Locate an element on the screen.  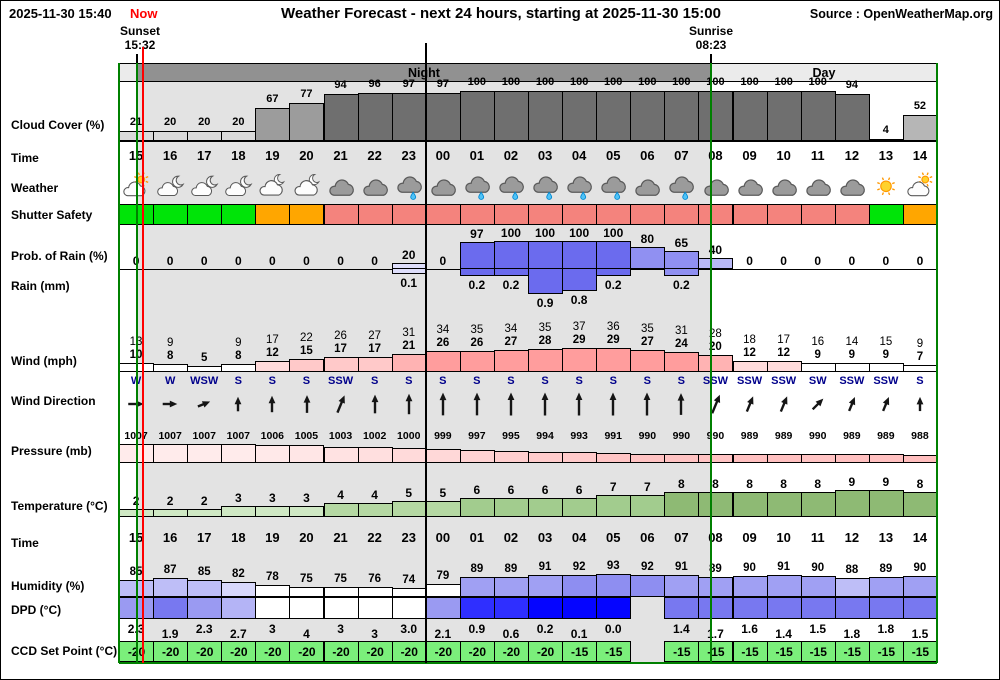
weather-icon-rain is located at coordinates (545, 187).